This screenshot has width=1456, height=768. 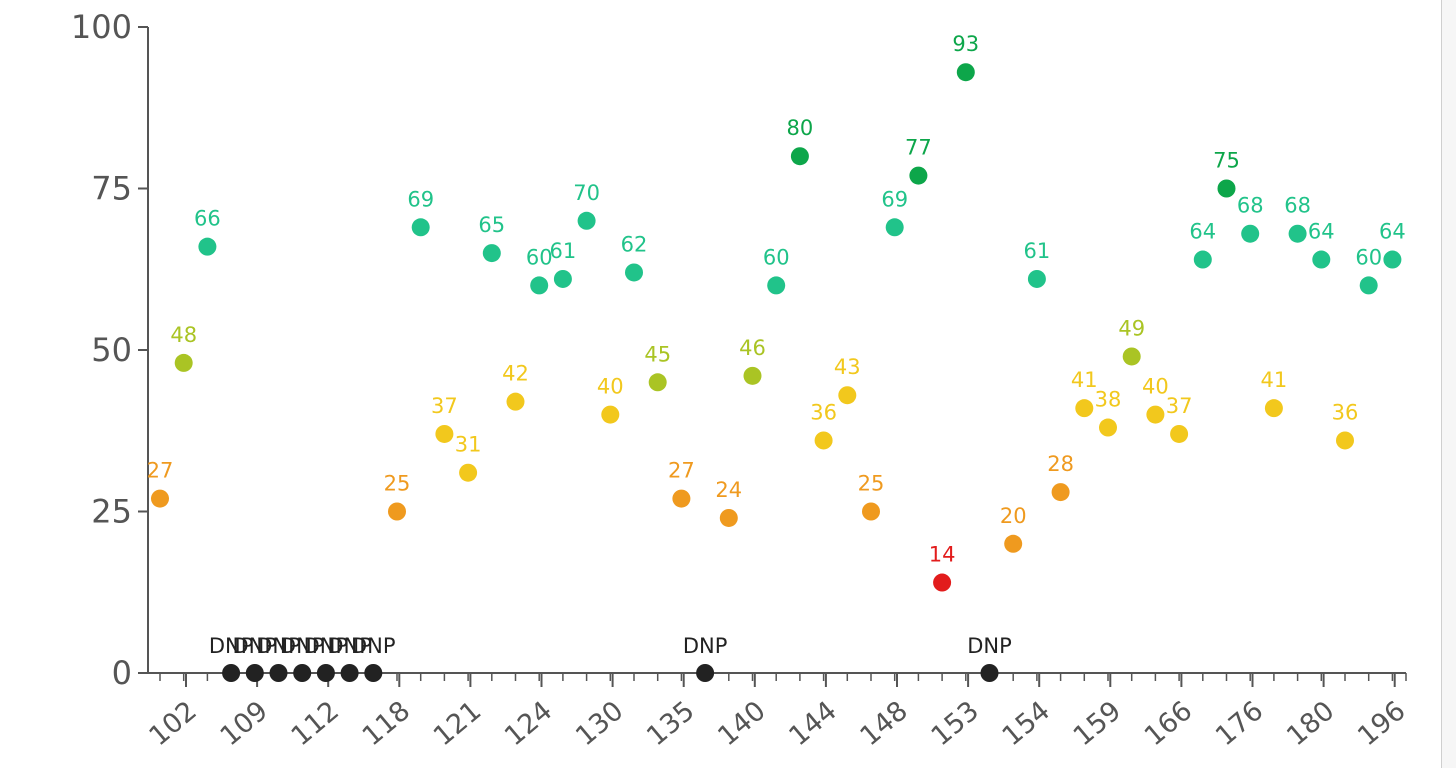 I want to click on data-label: 80, so click(x=800, y=128).